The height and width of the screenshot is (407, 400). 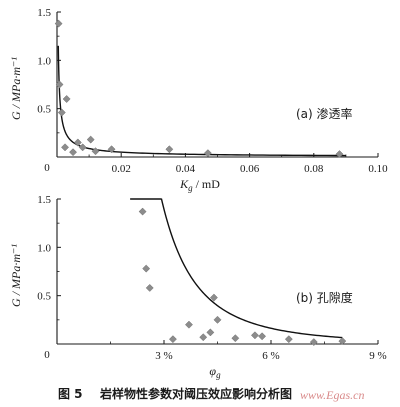 I want to click on panel-a-x-tick-label: 0.10, so click(x=378, y=169).